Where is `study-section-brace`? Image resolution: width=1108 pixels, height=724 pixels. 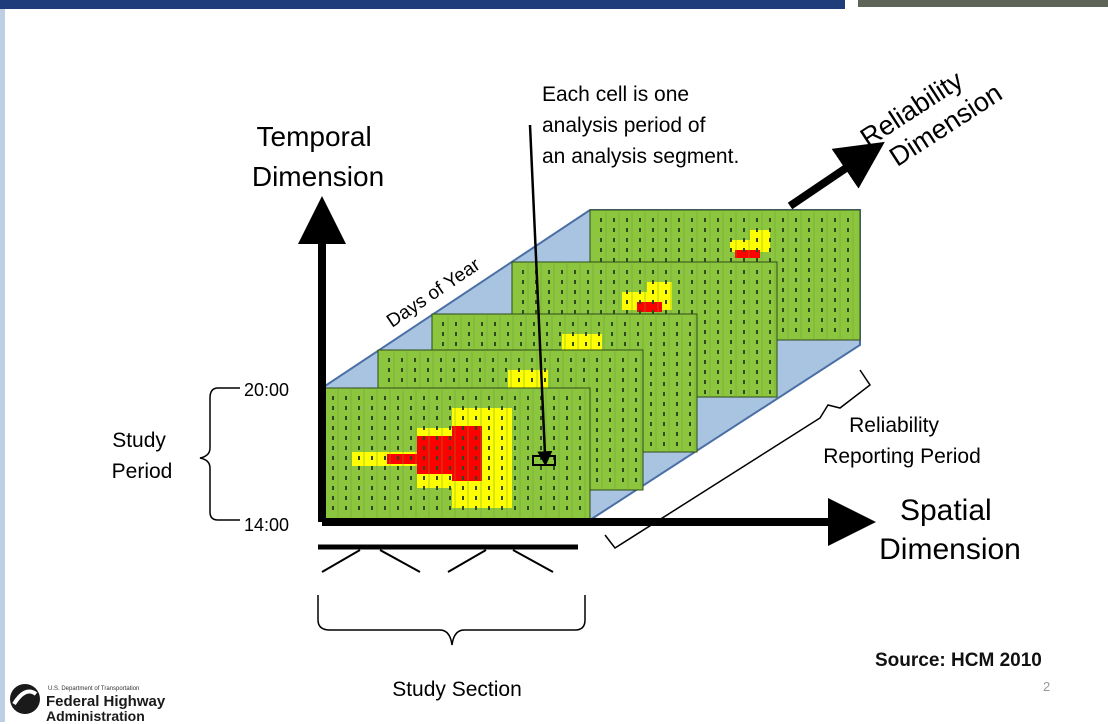
study-section-brace is located at coordinates (451, 620).